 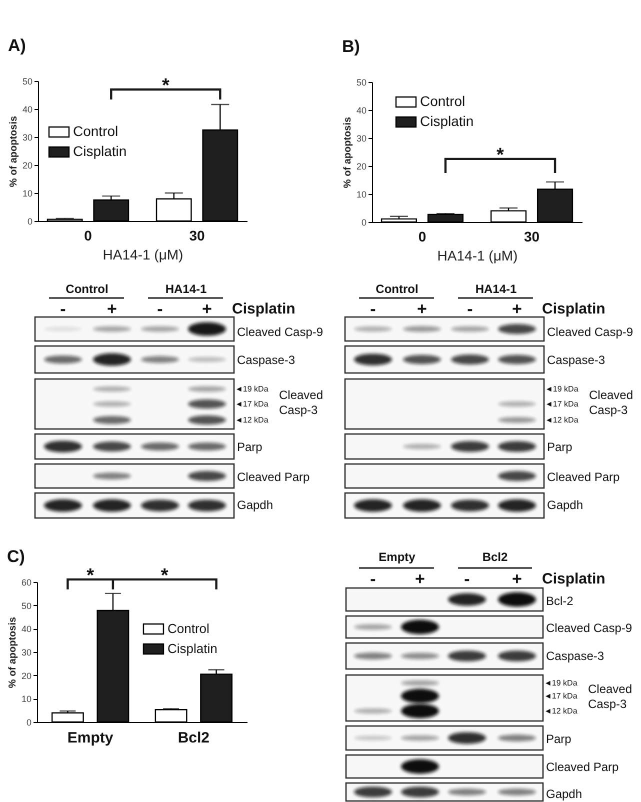 What do you see at coordinates (26, 583) in the screenshot?
I see `y-tick-label: 60` at bounding box center [26, 583].